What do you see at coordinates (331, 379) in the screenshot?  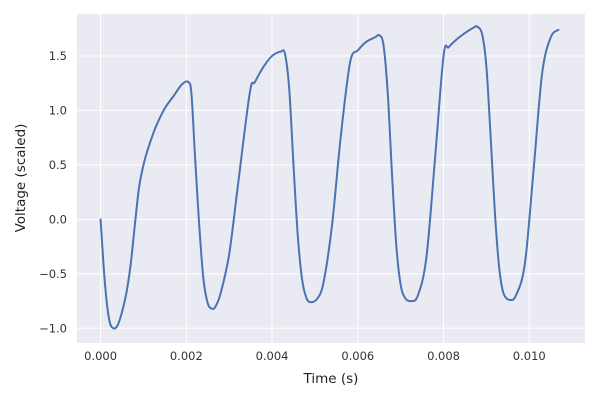 I see `x-axis-label: Time (s)` at bounding box center [331, 379].